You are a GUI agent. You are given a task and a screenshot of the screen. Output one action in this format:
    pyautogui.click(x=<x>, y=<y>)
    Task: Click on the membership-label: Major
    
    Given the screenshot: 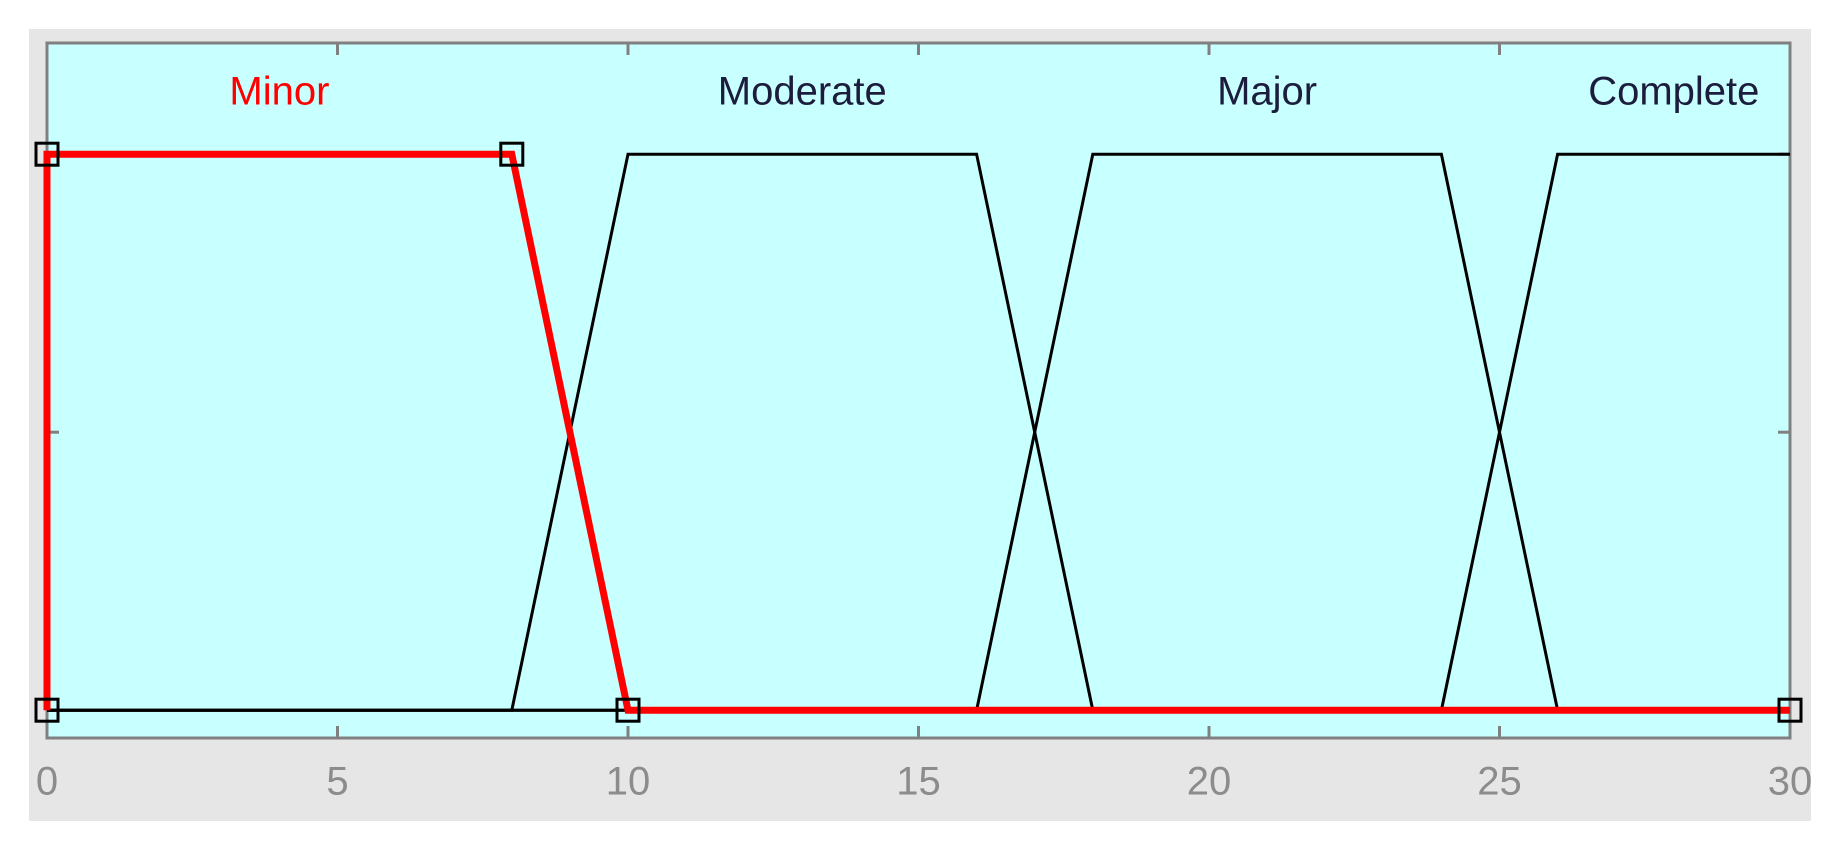 What is the action you would take?
    pyautogui.click(x=1267, y=92)
    